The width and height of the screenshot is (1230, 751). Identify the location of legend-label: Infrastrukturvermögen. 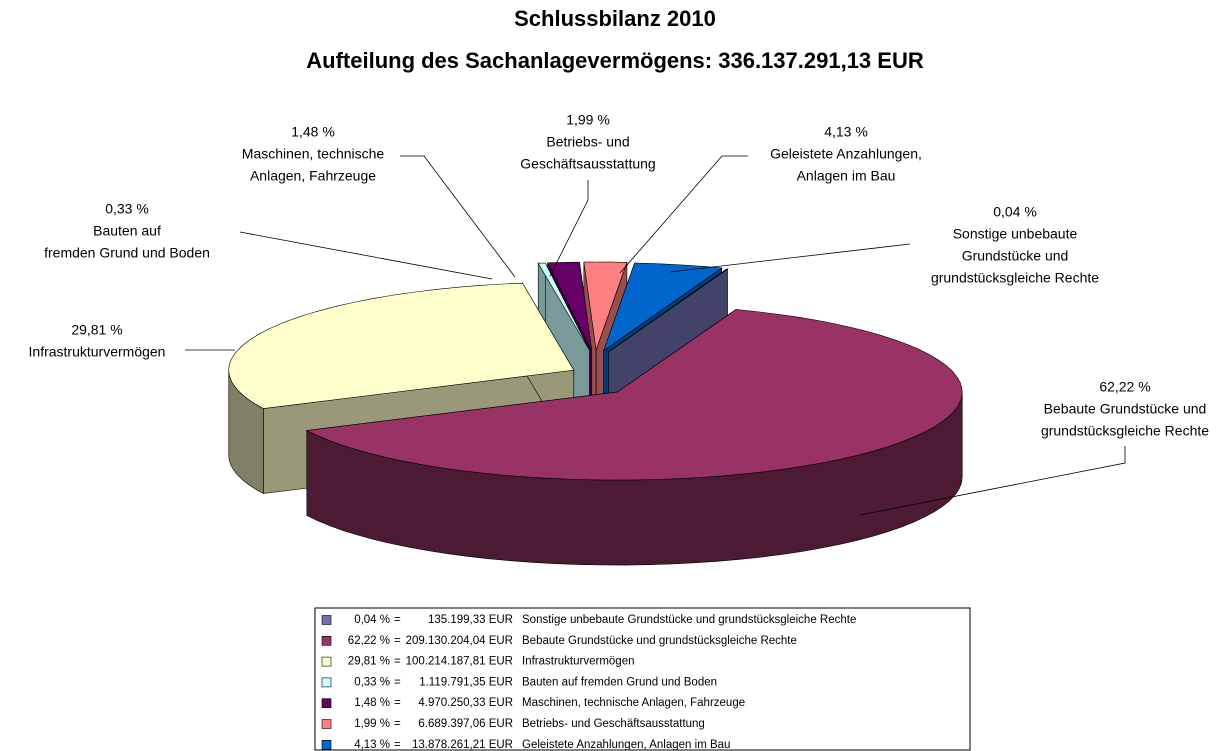
(578, 662).